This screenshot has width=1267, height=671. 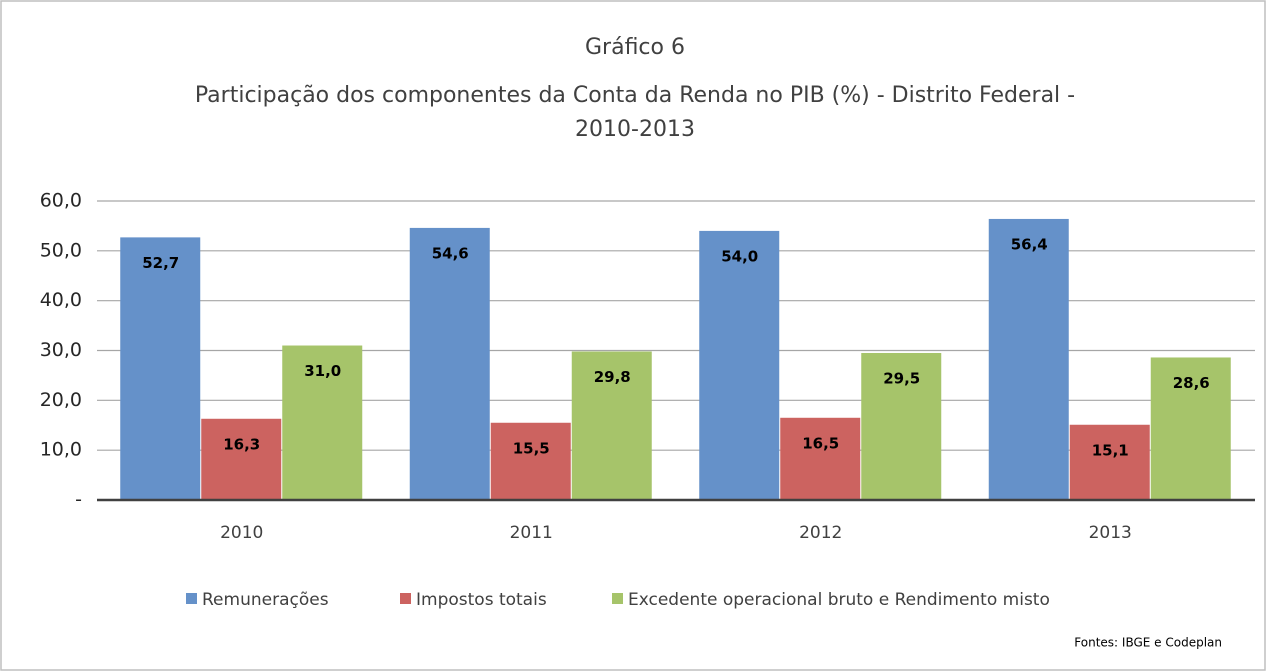 What do you see at coordinates (322, 371) in the screenshot?
I see `value-label: 31,0` at bounding box center [322, 371].